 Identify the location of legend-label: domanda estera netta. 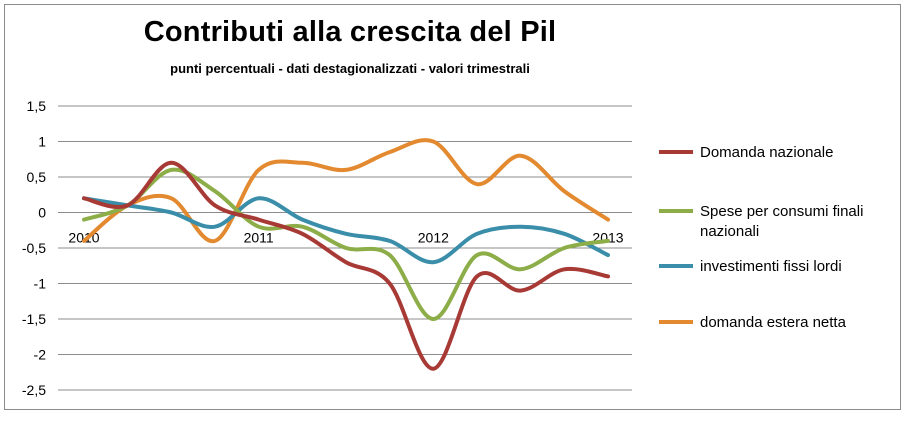
(773, 322).